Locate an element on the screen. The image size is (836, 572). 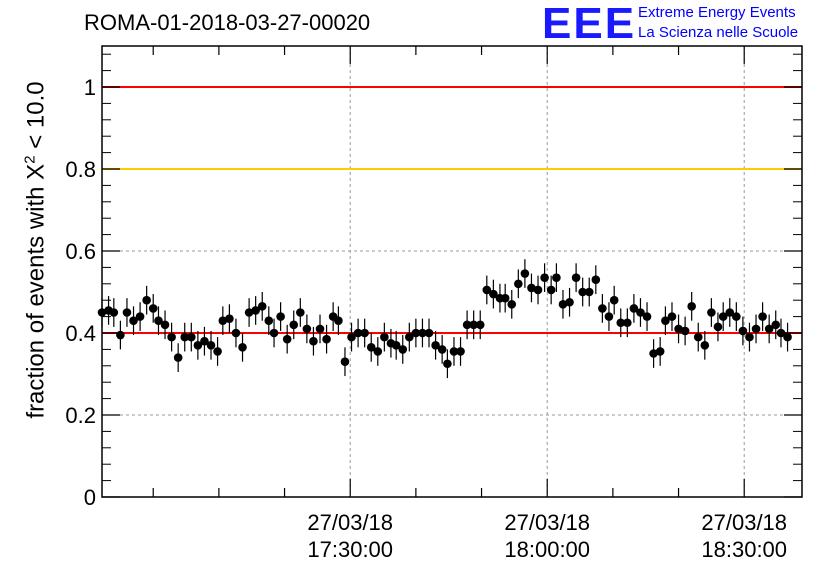
y-axis-label-prefix: fraction of events with is located at coordinates (36, 299).